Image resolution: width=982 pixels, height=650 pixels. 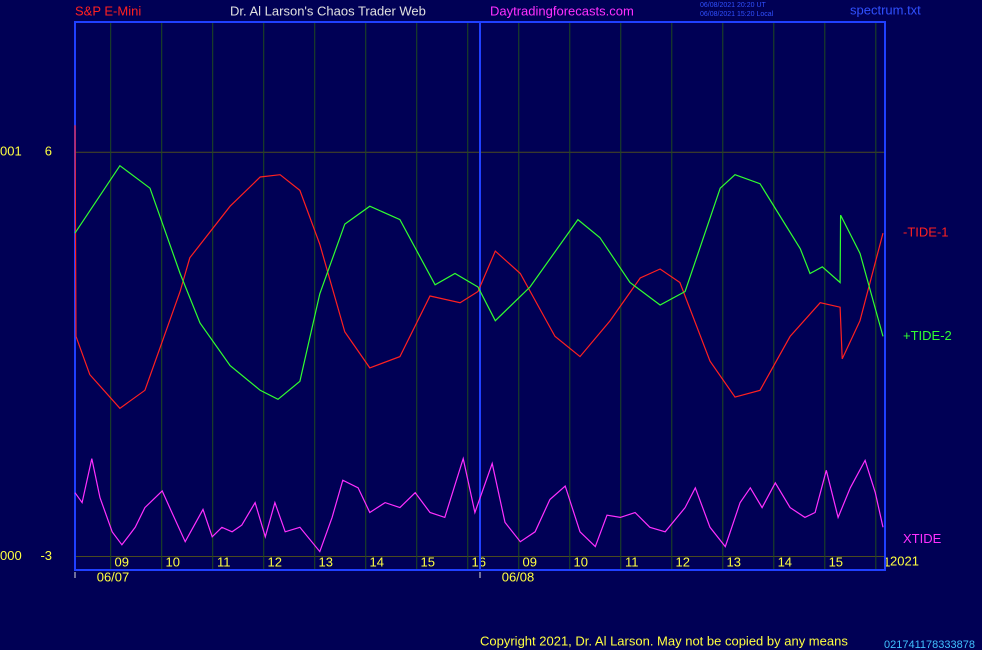 I want to click on date-label: 06/08, so click(x=518, y=576).